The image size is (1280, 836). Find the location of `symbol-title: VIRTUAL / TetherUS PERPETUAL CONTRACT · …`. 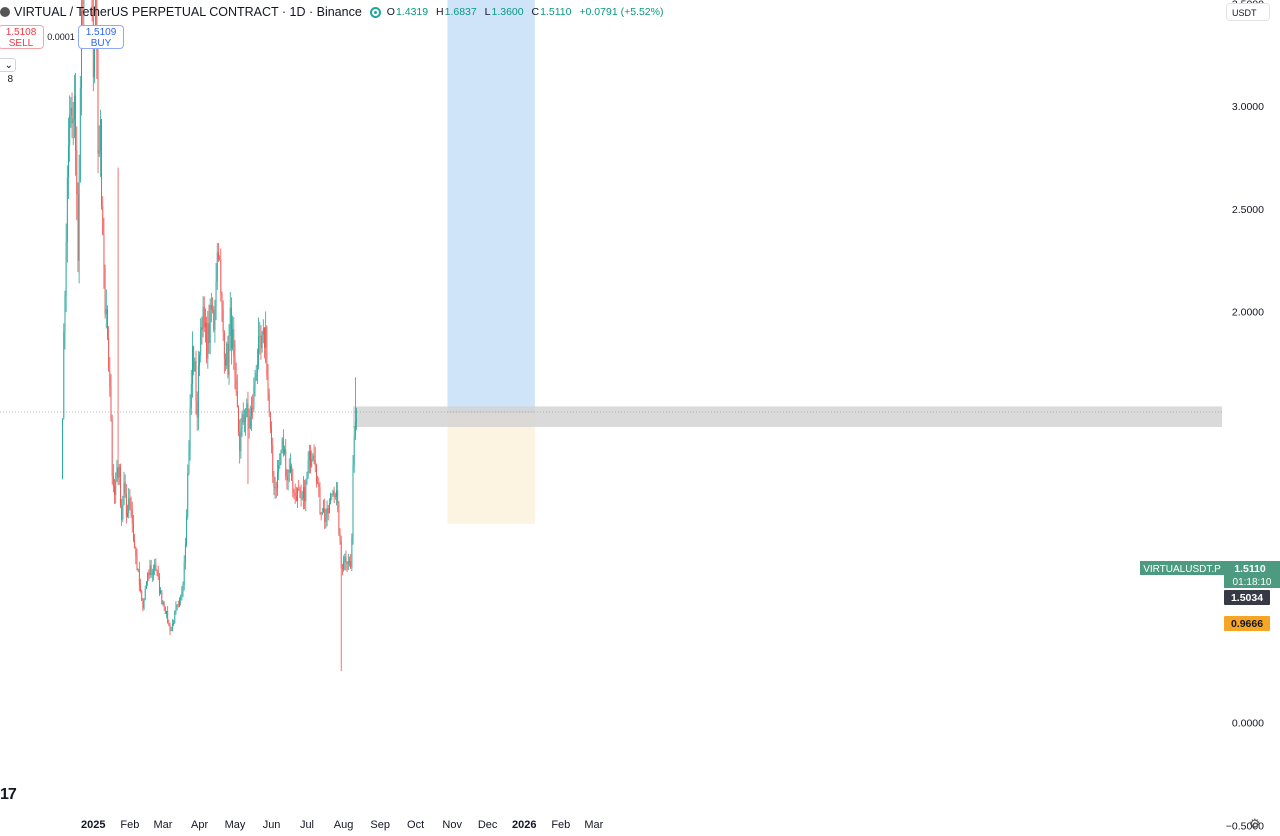

symbol-title: VIRTUAL / TetherUS PERPETUAL CONTRACT · … is located at coordinates (188, 12).